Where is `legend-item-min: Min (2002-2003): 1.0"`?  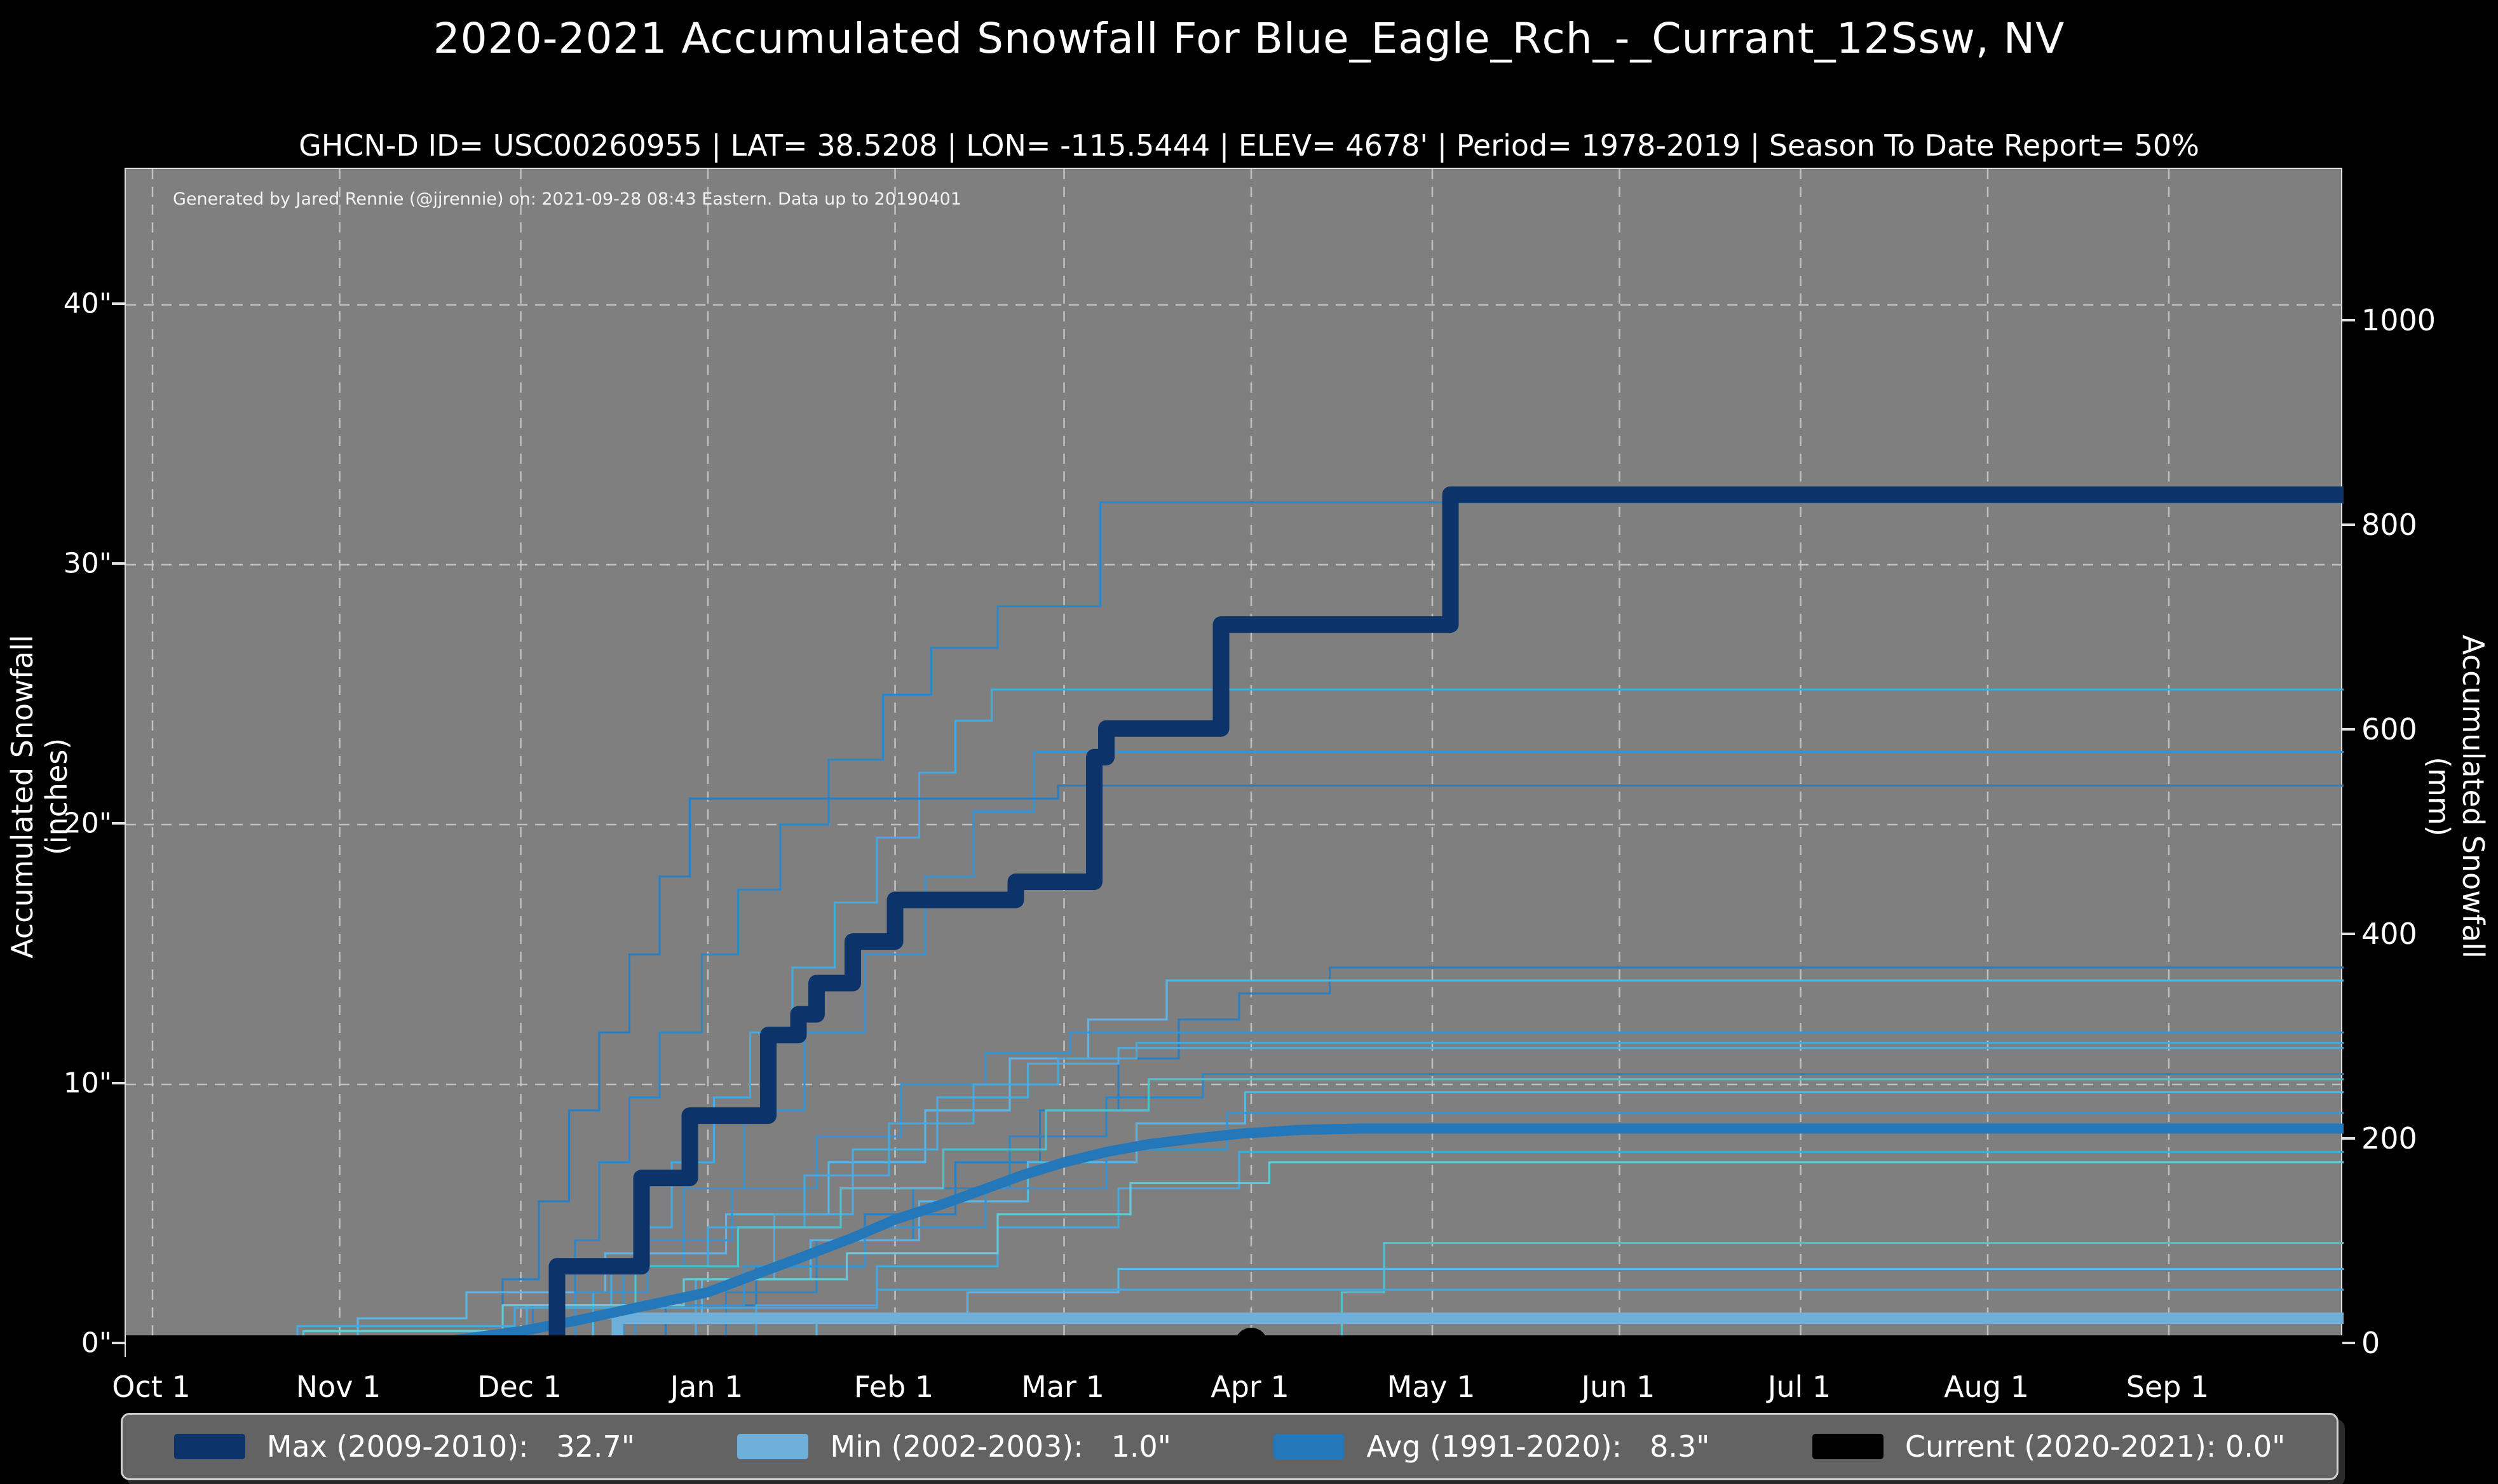 legend-item-min: Min (2002-2003): 1.0" is located at coordinates (954, 1447).